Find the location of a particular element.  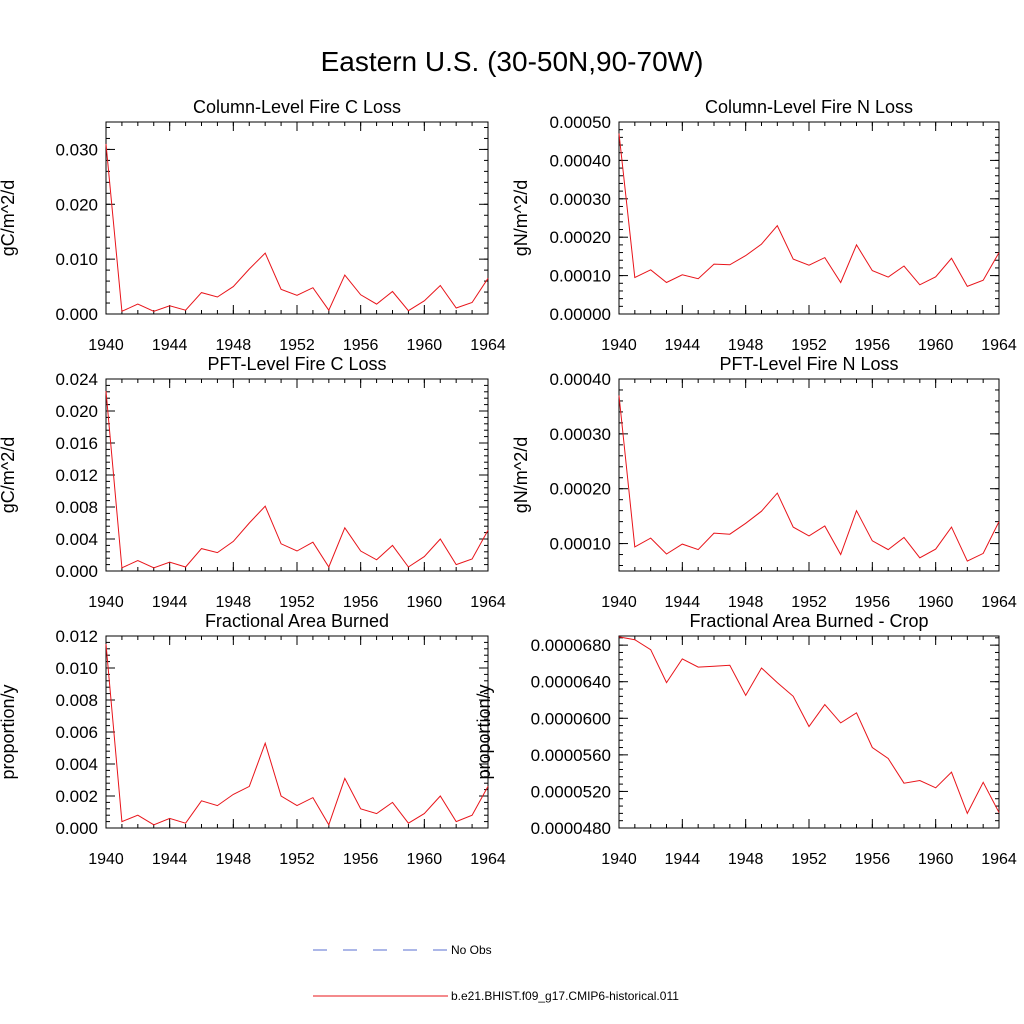

y-tick-label: 0.0000640 is located at coordinates (571, 682).